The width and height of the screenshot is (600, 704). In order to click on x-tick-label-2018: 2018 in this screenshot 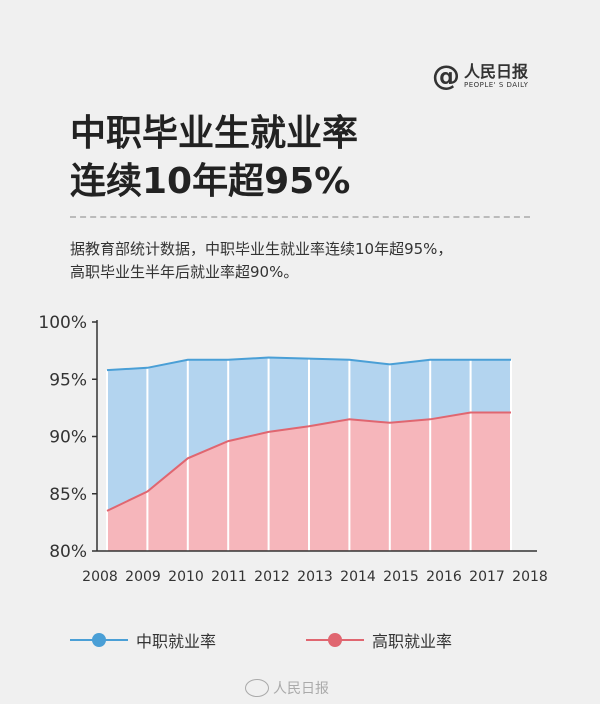, I will do `click(530, 577)`.